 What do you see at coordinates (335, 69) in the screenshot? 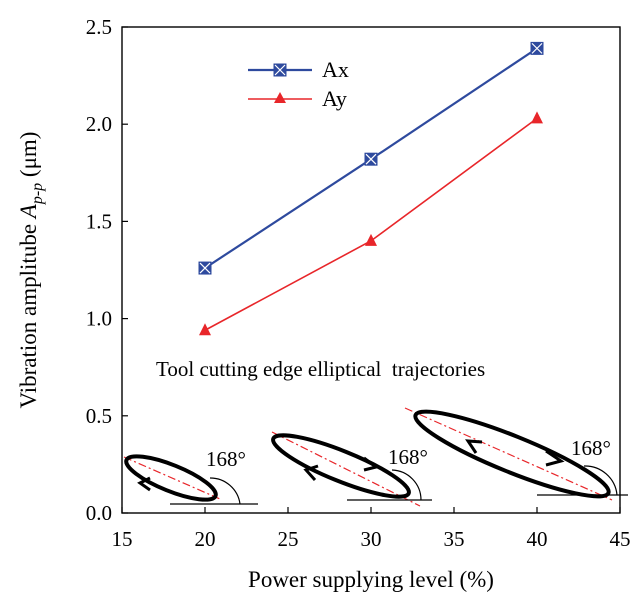
I see `legend-label-ax: Ax` at bounding box center [335, 69].